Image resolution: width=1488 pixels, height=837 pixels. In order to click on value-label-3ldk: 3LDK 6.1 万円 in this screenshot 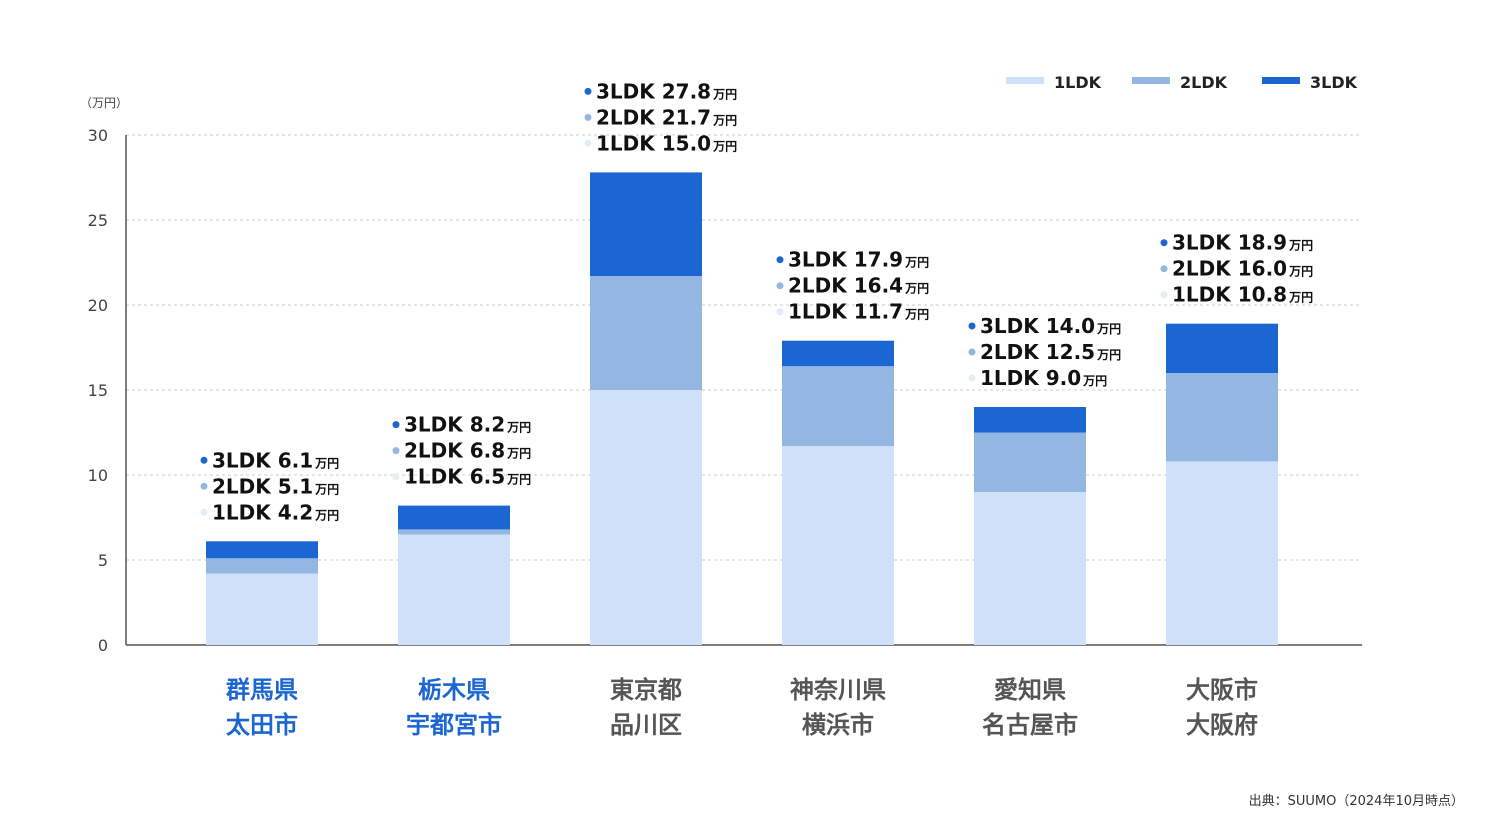, I will do `click(275, 460)`.